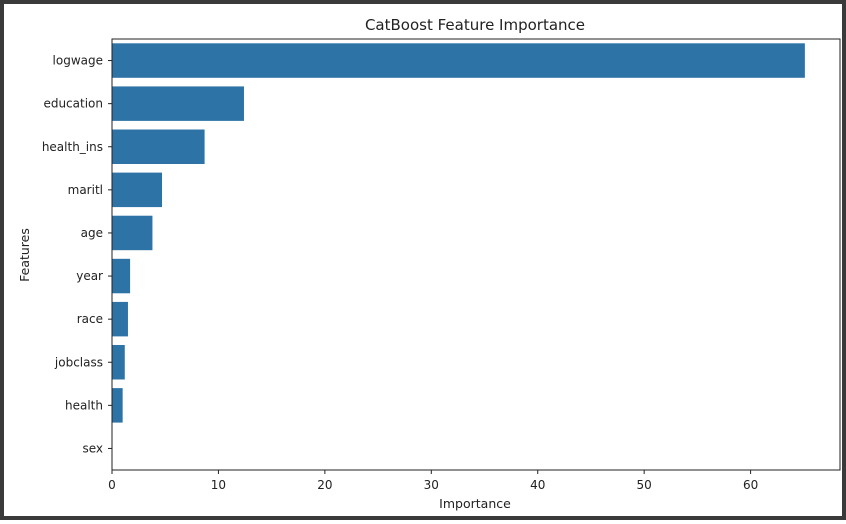  I want to click on y-axis-label: Features, so click(24, 255).